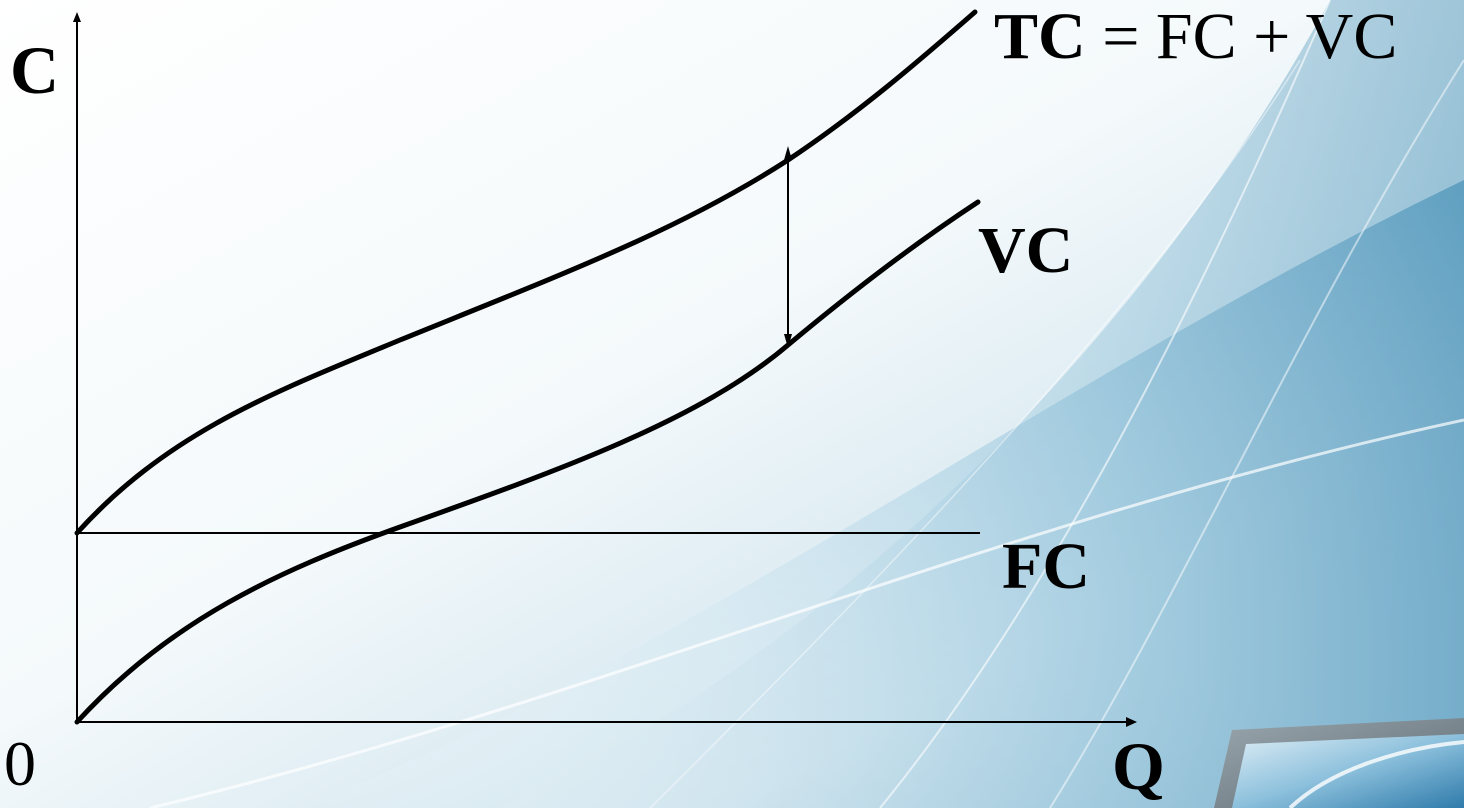 The image size is (1464, 808). I want to click on x-axis-label: Q, so click(1138, 766).